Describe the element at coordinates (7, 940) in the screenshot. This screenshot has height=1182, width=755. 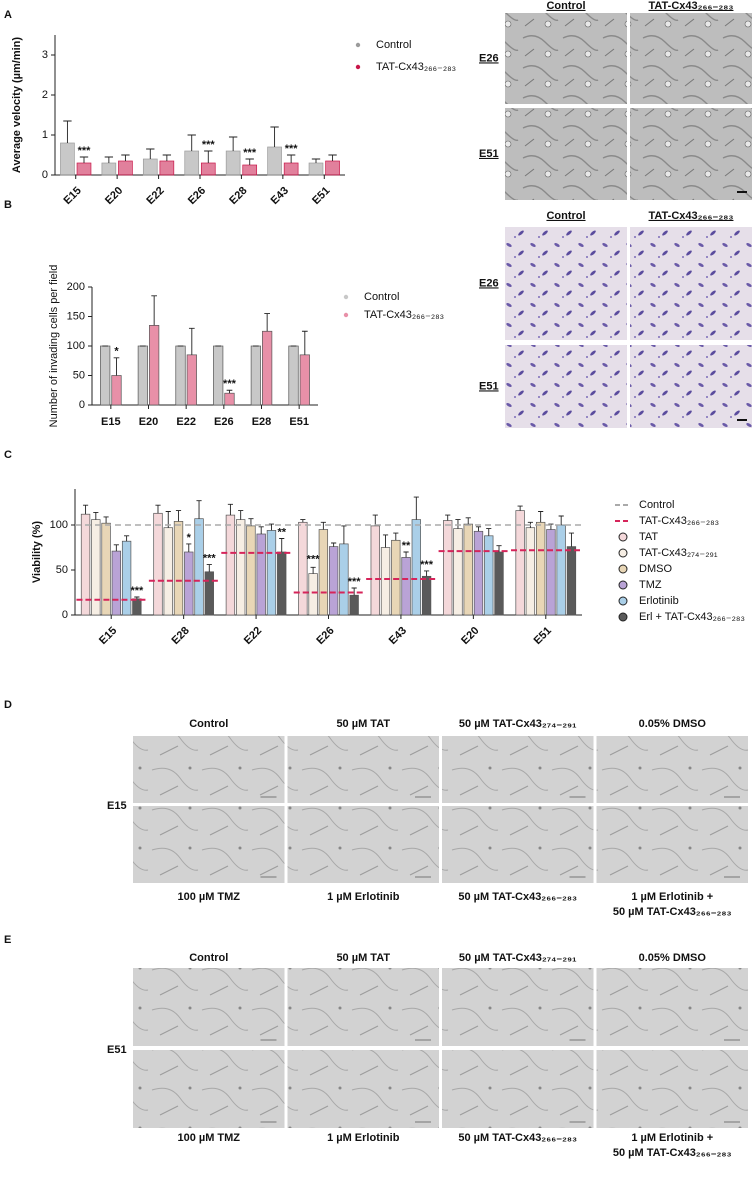
I see `panel-letter: E` at that location.